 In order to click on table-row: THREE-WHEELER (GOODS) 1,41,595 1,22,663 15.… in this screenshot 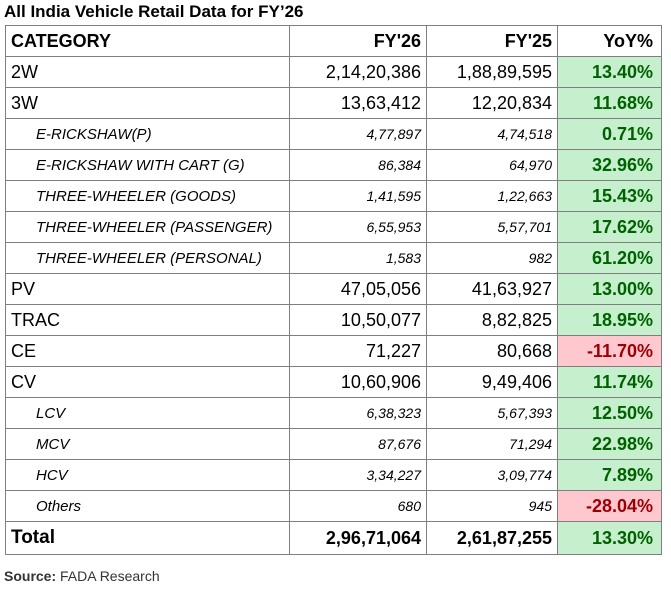, I will do `click(333, 196)`.